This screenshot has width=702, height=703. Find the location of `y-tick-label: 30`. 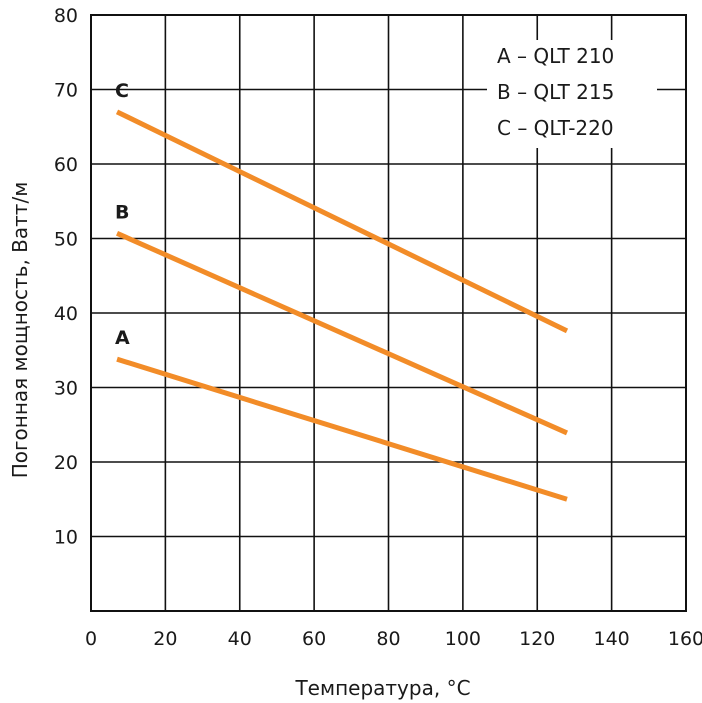

y-tick-label: 30 is located at coordinates (66, 389).